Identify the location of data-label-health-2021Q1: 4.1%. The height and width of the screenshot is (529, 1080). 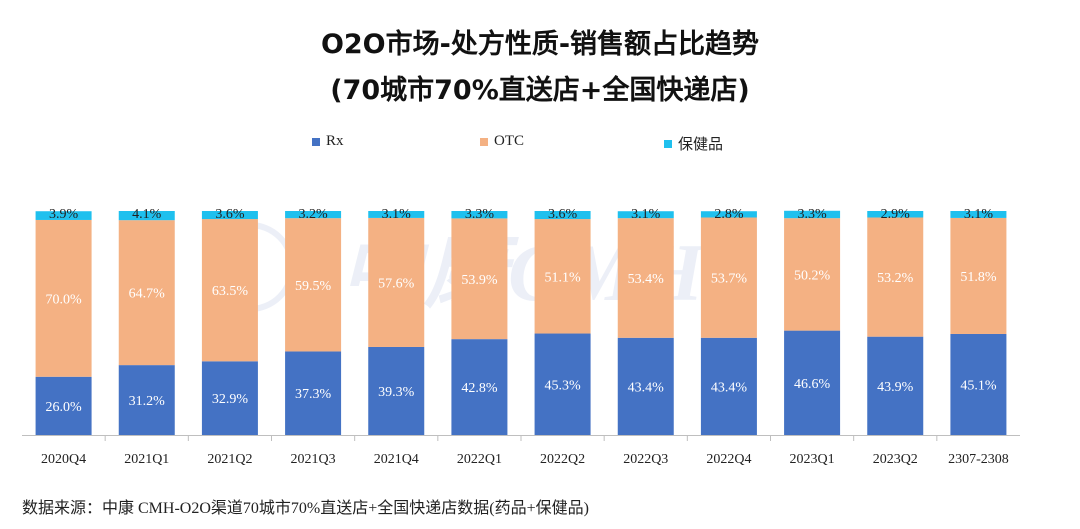
(147, 214).